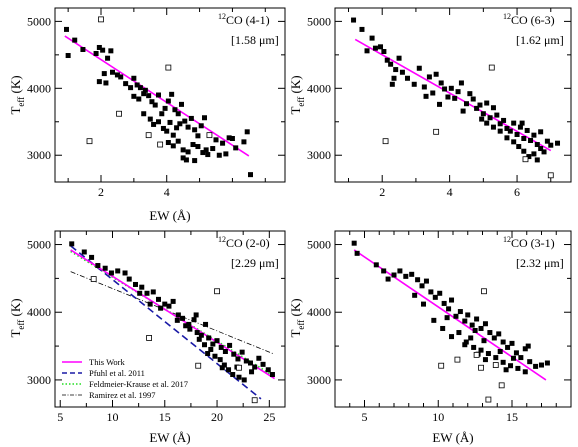 The width and height of the screenshot is (578, 447). I want to click on panel-annotation-species: 12CO (6-3), so click(529, 19).